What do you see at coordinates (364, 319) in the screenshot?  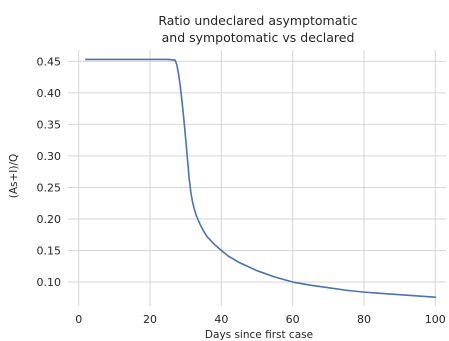 I see `x-tick-label: 80` at bounding box center [364, 319].